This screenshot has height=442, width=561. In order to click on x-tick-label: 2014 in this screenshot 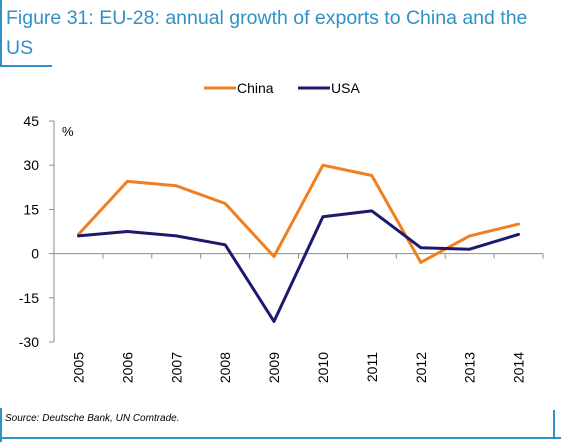, I will do `click(519, 367)`.